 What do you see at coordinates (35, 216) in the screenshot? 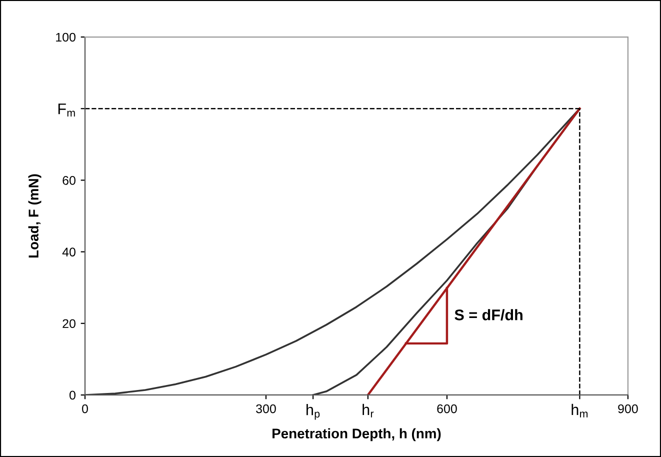
I see `y-axis-title: Load, F (mN)` at bounding box center [35, 216].